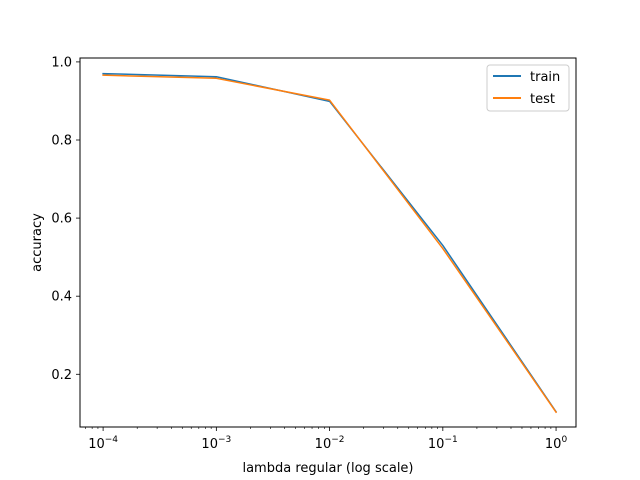 The width and height of the screenshot is (640, 480). What do you see at coordinates (542, 99) in the screenshot?
I see `legend-test-label: test` at bounding box center [542, 99].